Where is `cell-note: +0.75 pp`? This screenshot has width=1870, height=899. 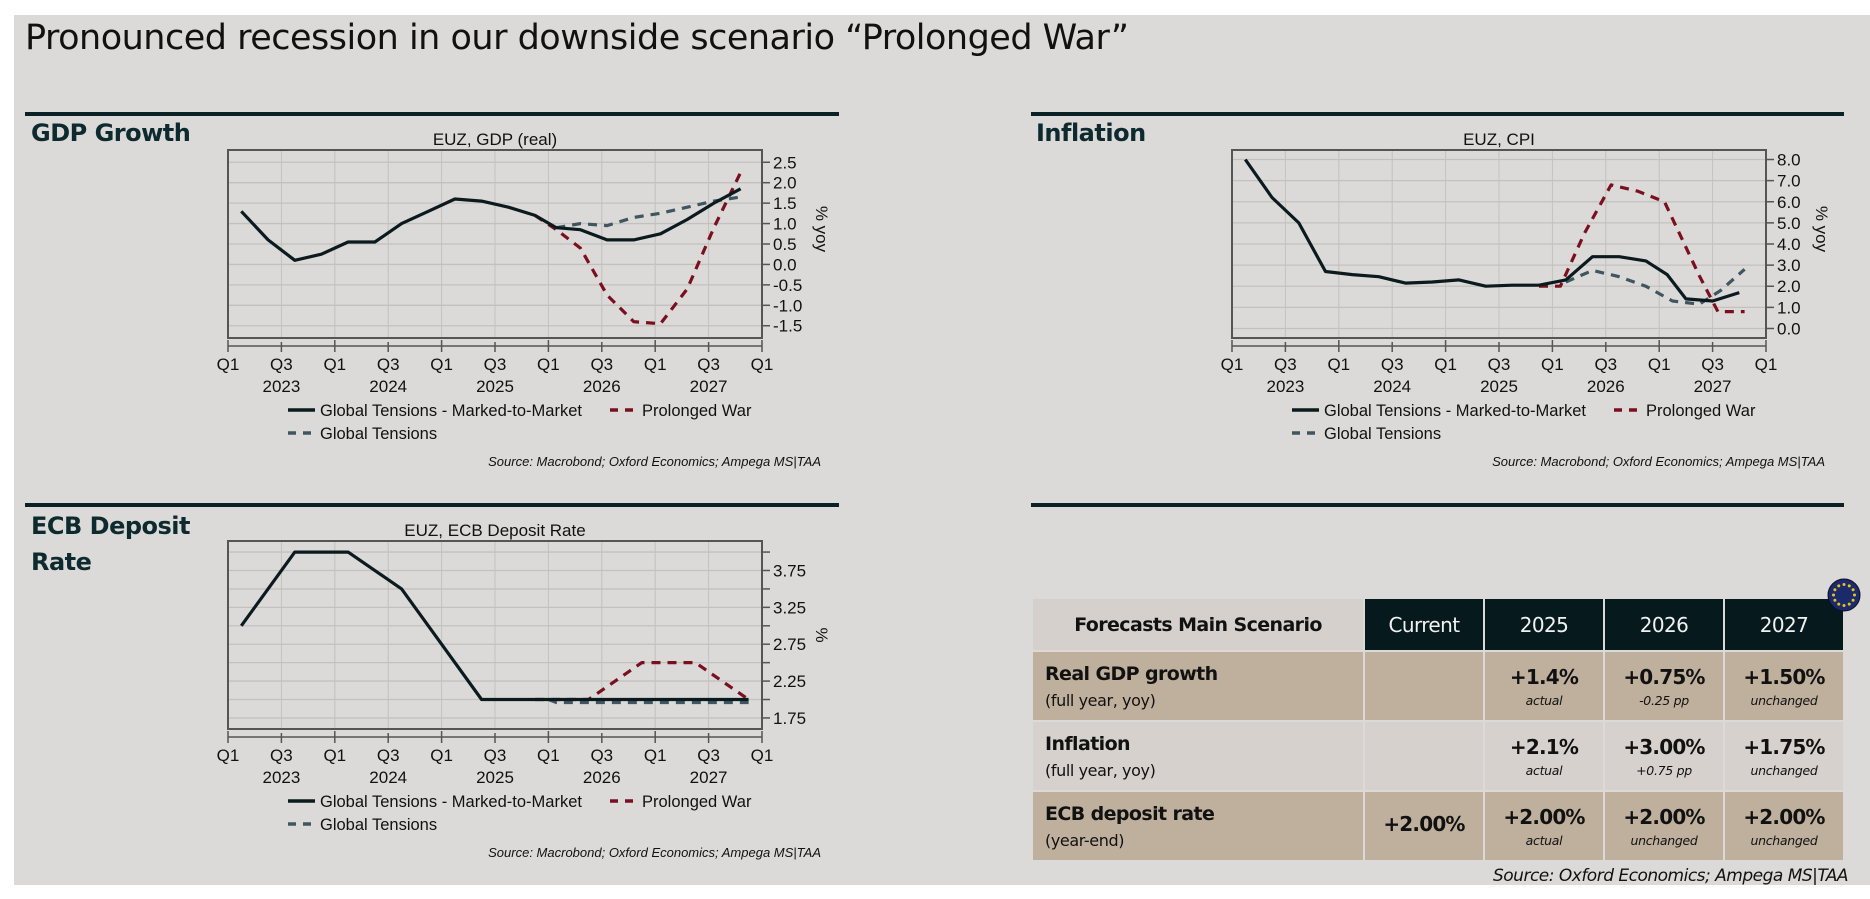 cell-note: +0.75 pp is located at coordinates (1664, 770).